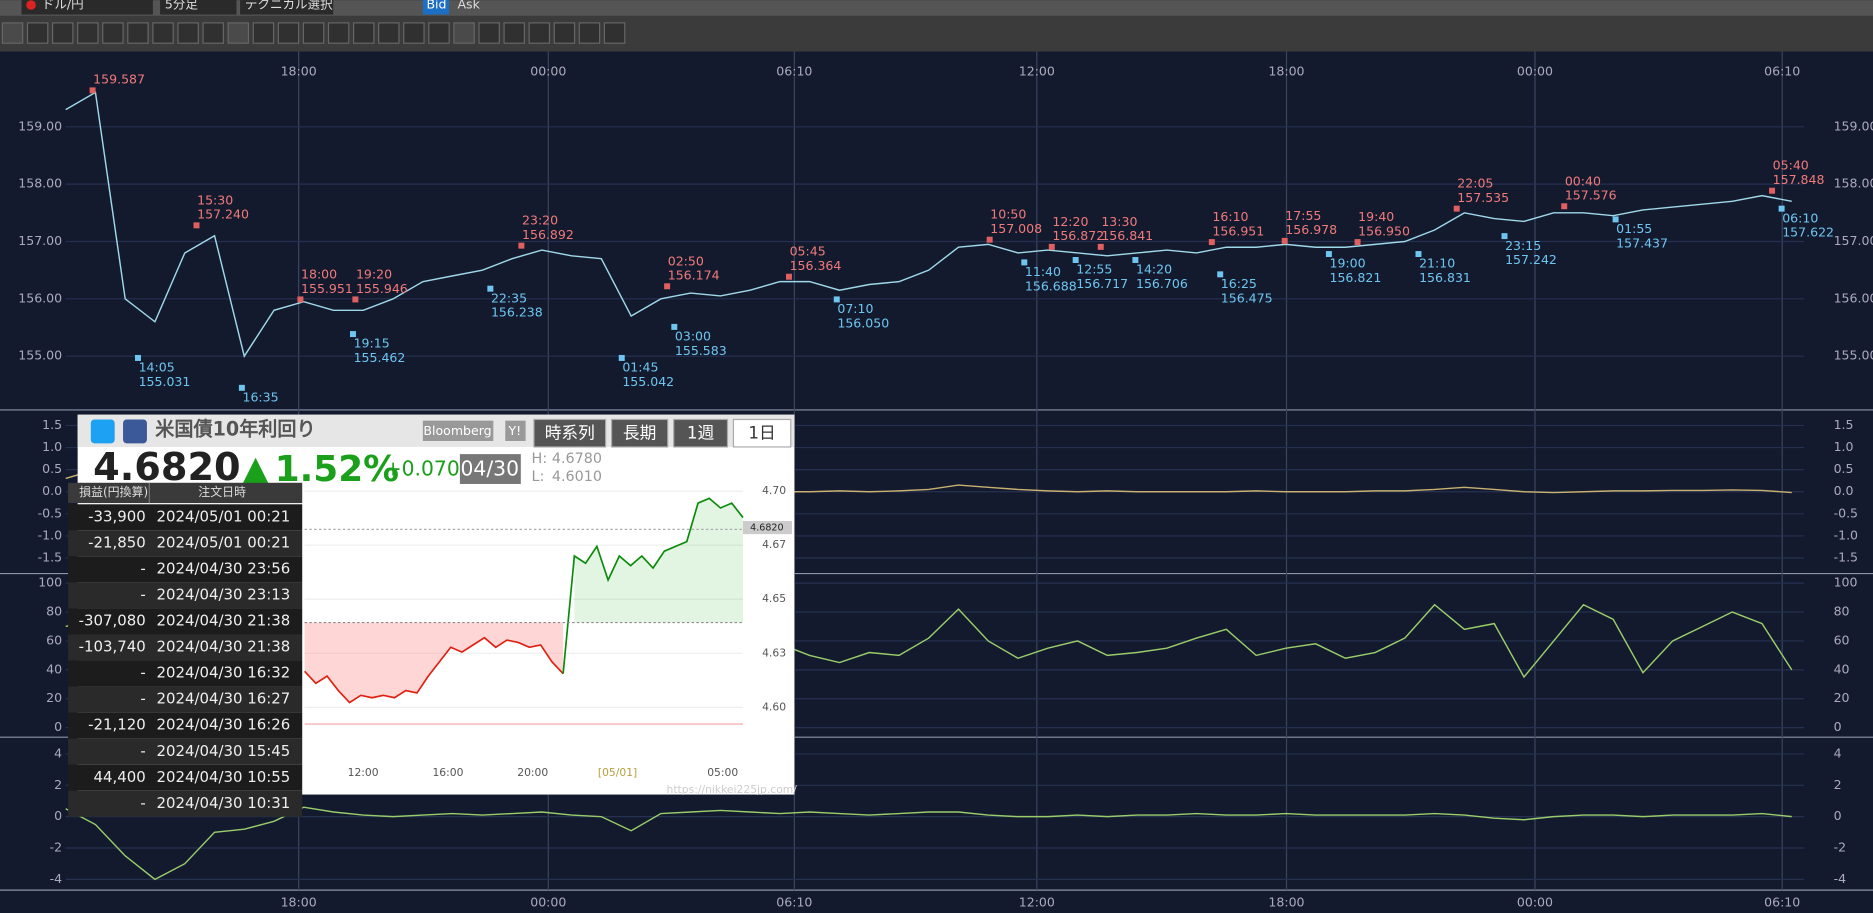 This screenshot has width=1873, height=913. Describe the element at coordinates (1642, 242) in the screenshot. I see `low-price: 157.437` at that location.